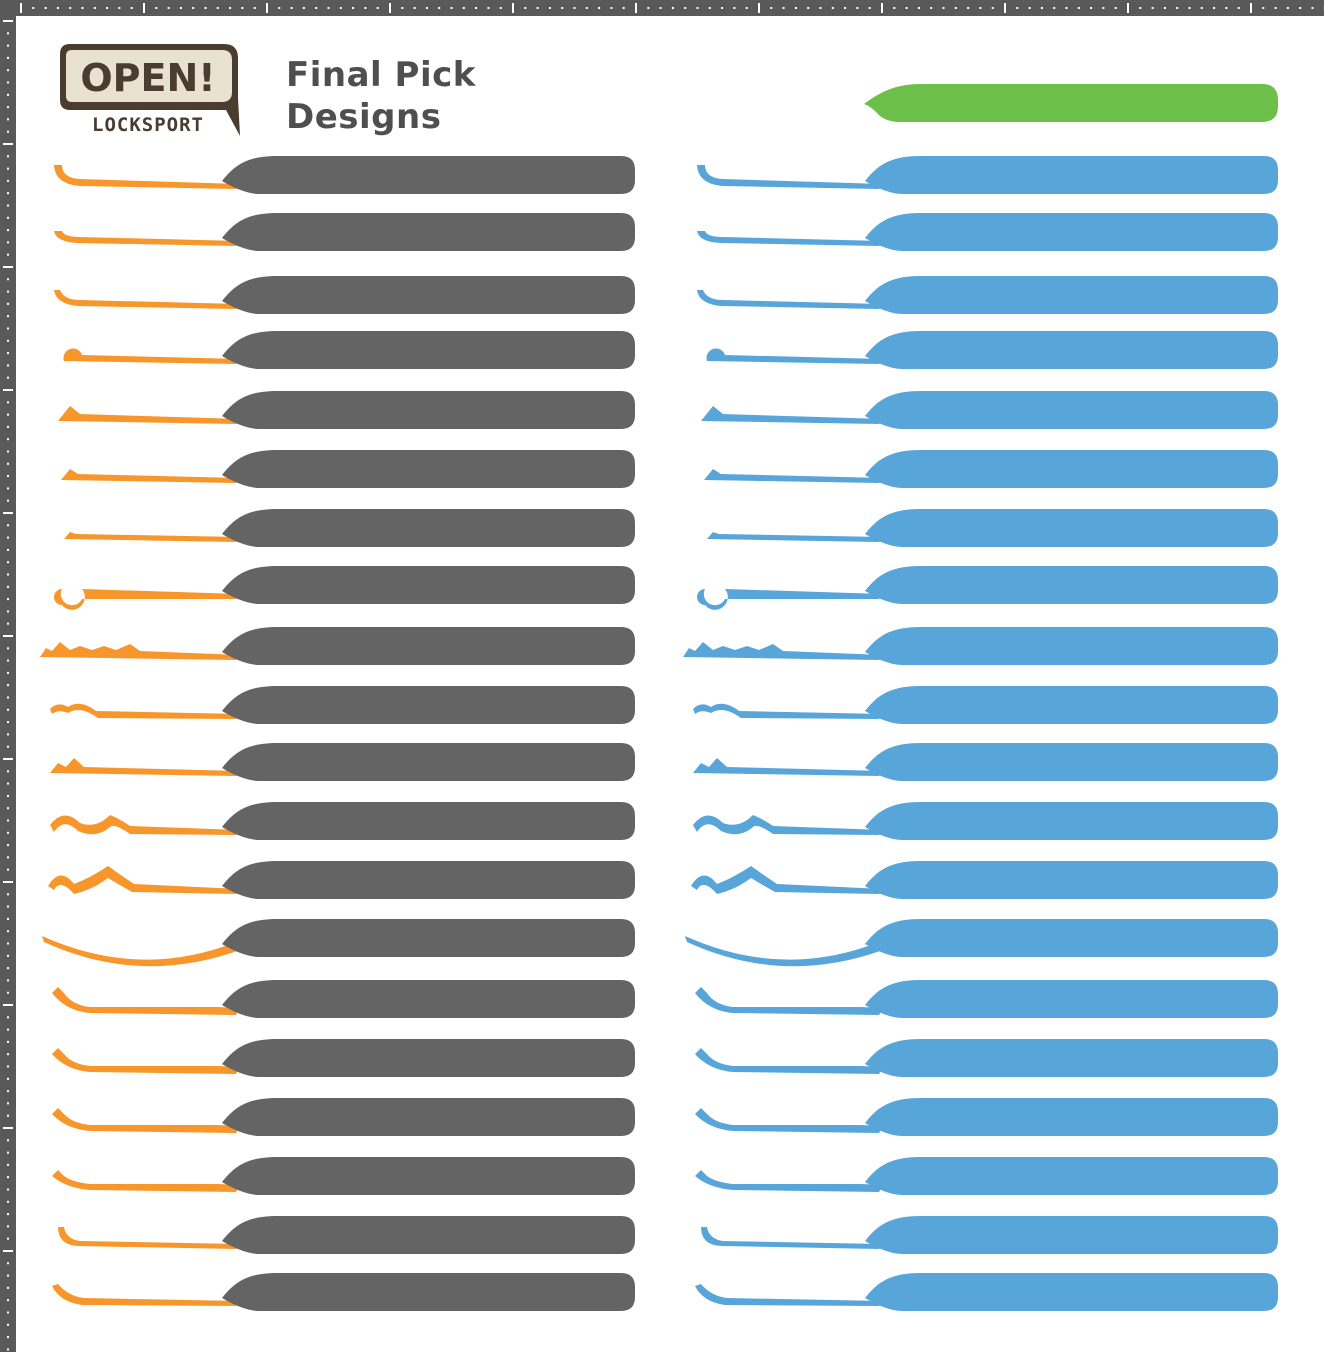 This screenshot has height=1352, width=1324. I want to click on pick-half-diamond-small-left, so click(349, 528).